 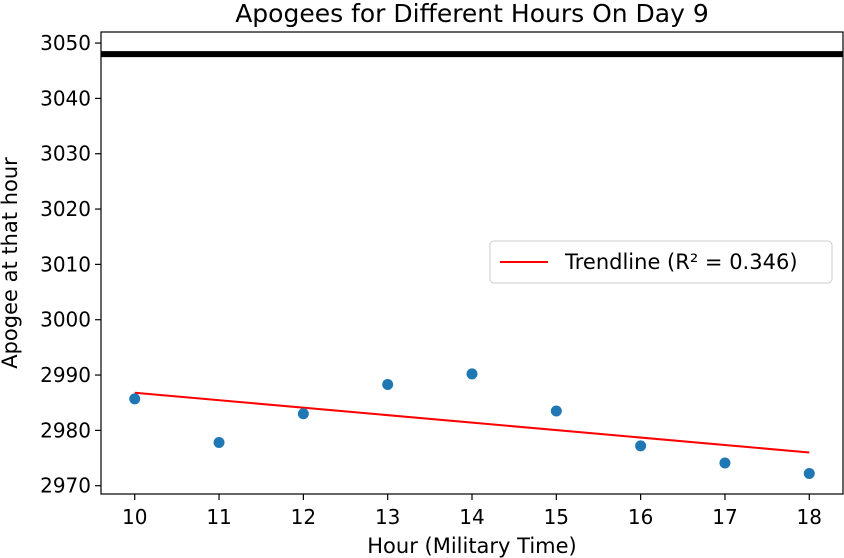 I want to click on chart-title: Apogees for Different Hours On Day 9, so click(x=472, y=14).